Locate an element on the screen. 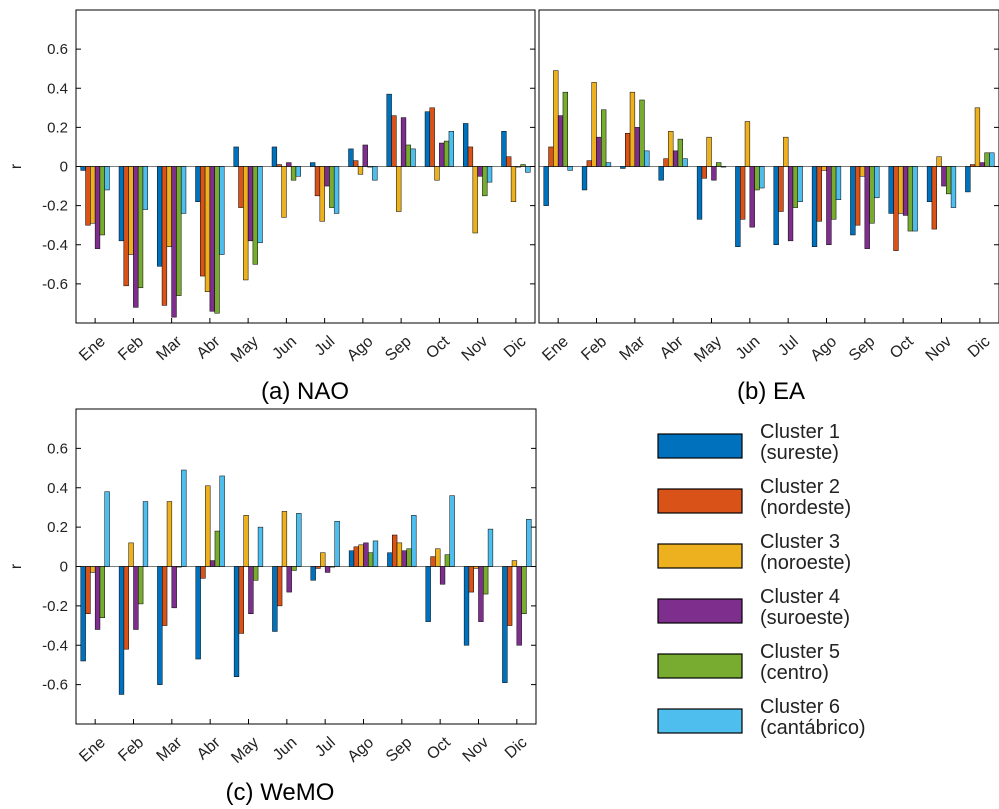  bar-wemo-c4-nov is located at coordinates (481, 594).